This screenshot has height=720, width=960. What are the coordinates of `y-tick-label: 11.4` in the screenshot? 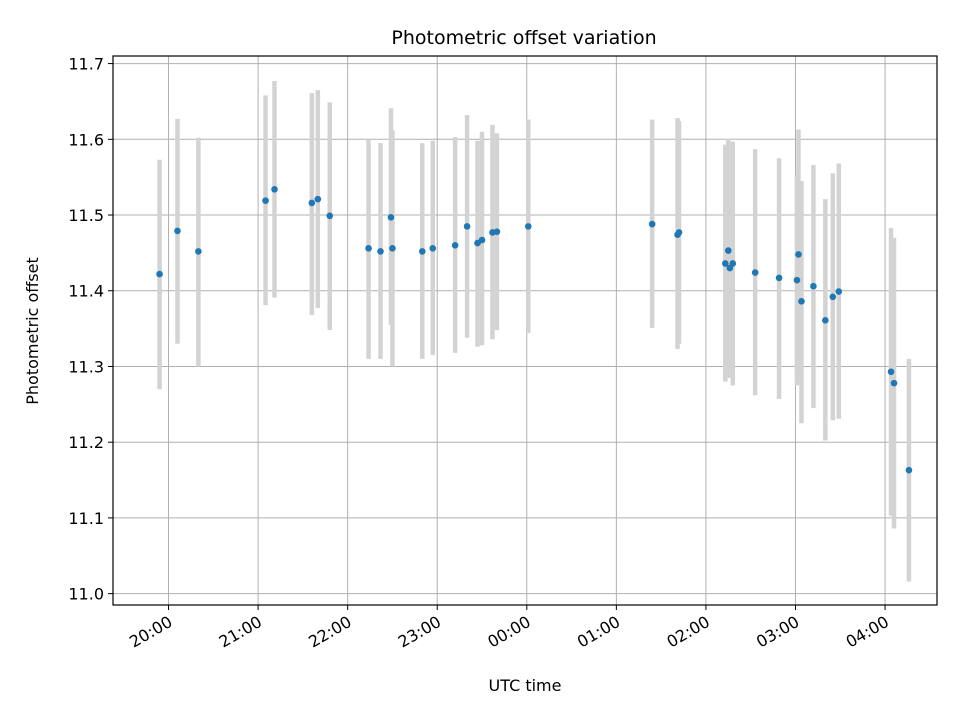 It's located at (86, 291).